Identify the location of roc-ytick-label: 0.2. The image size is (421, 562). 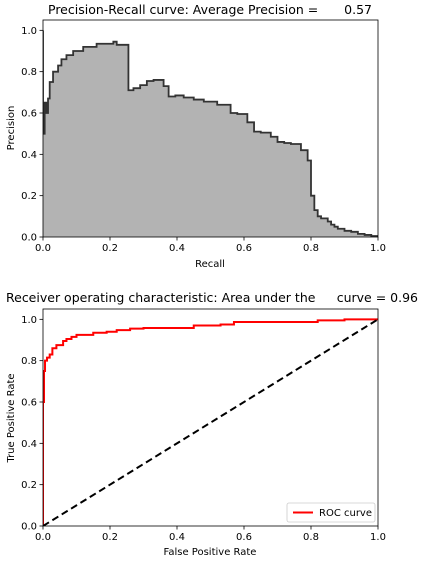
(29, 485).